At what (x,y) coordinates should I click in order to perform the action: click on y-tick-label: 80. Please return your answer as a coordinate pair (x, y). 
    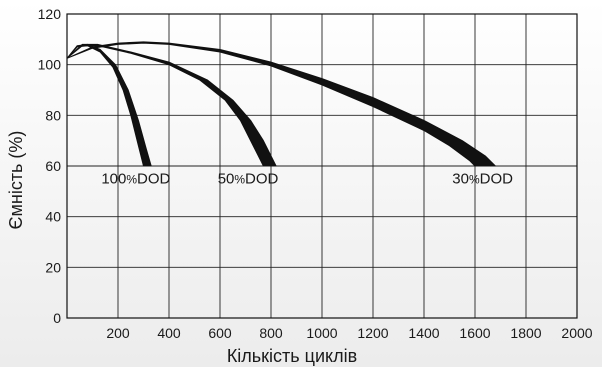
    Looking at the image, I should click on (53, 115).